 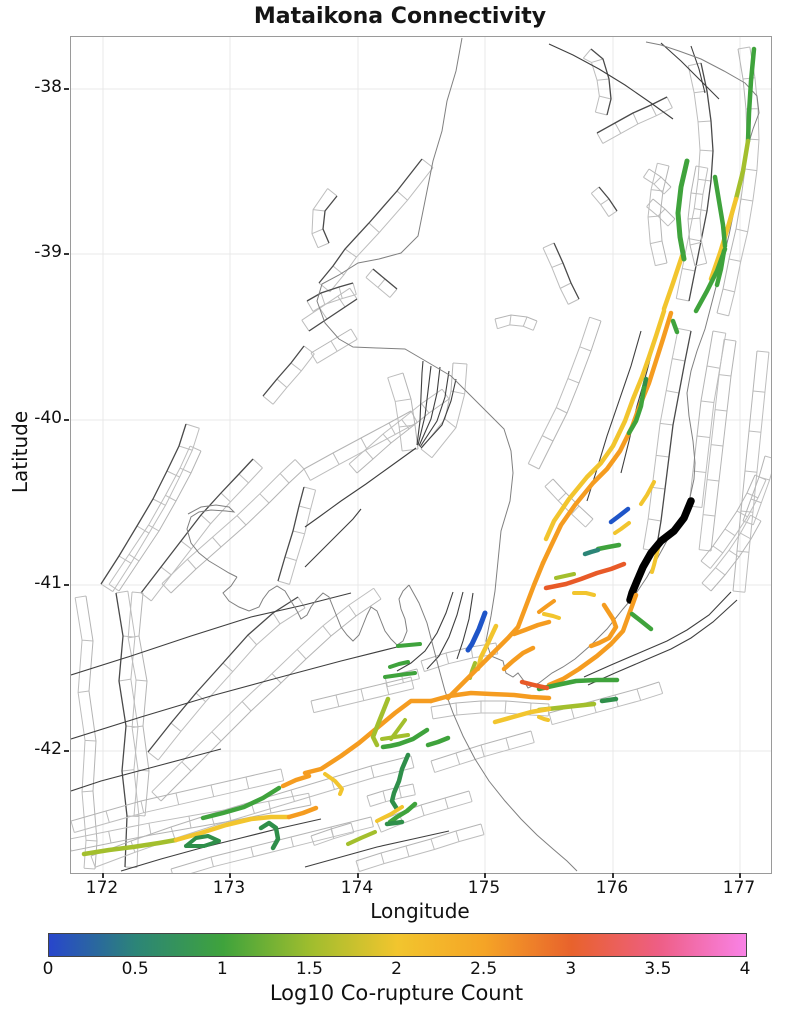 What do you see at coordinates (48, 583) in the screenshot?
I see `y-tick-label: -41` at bounding box center [48, 583].